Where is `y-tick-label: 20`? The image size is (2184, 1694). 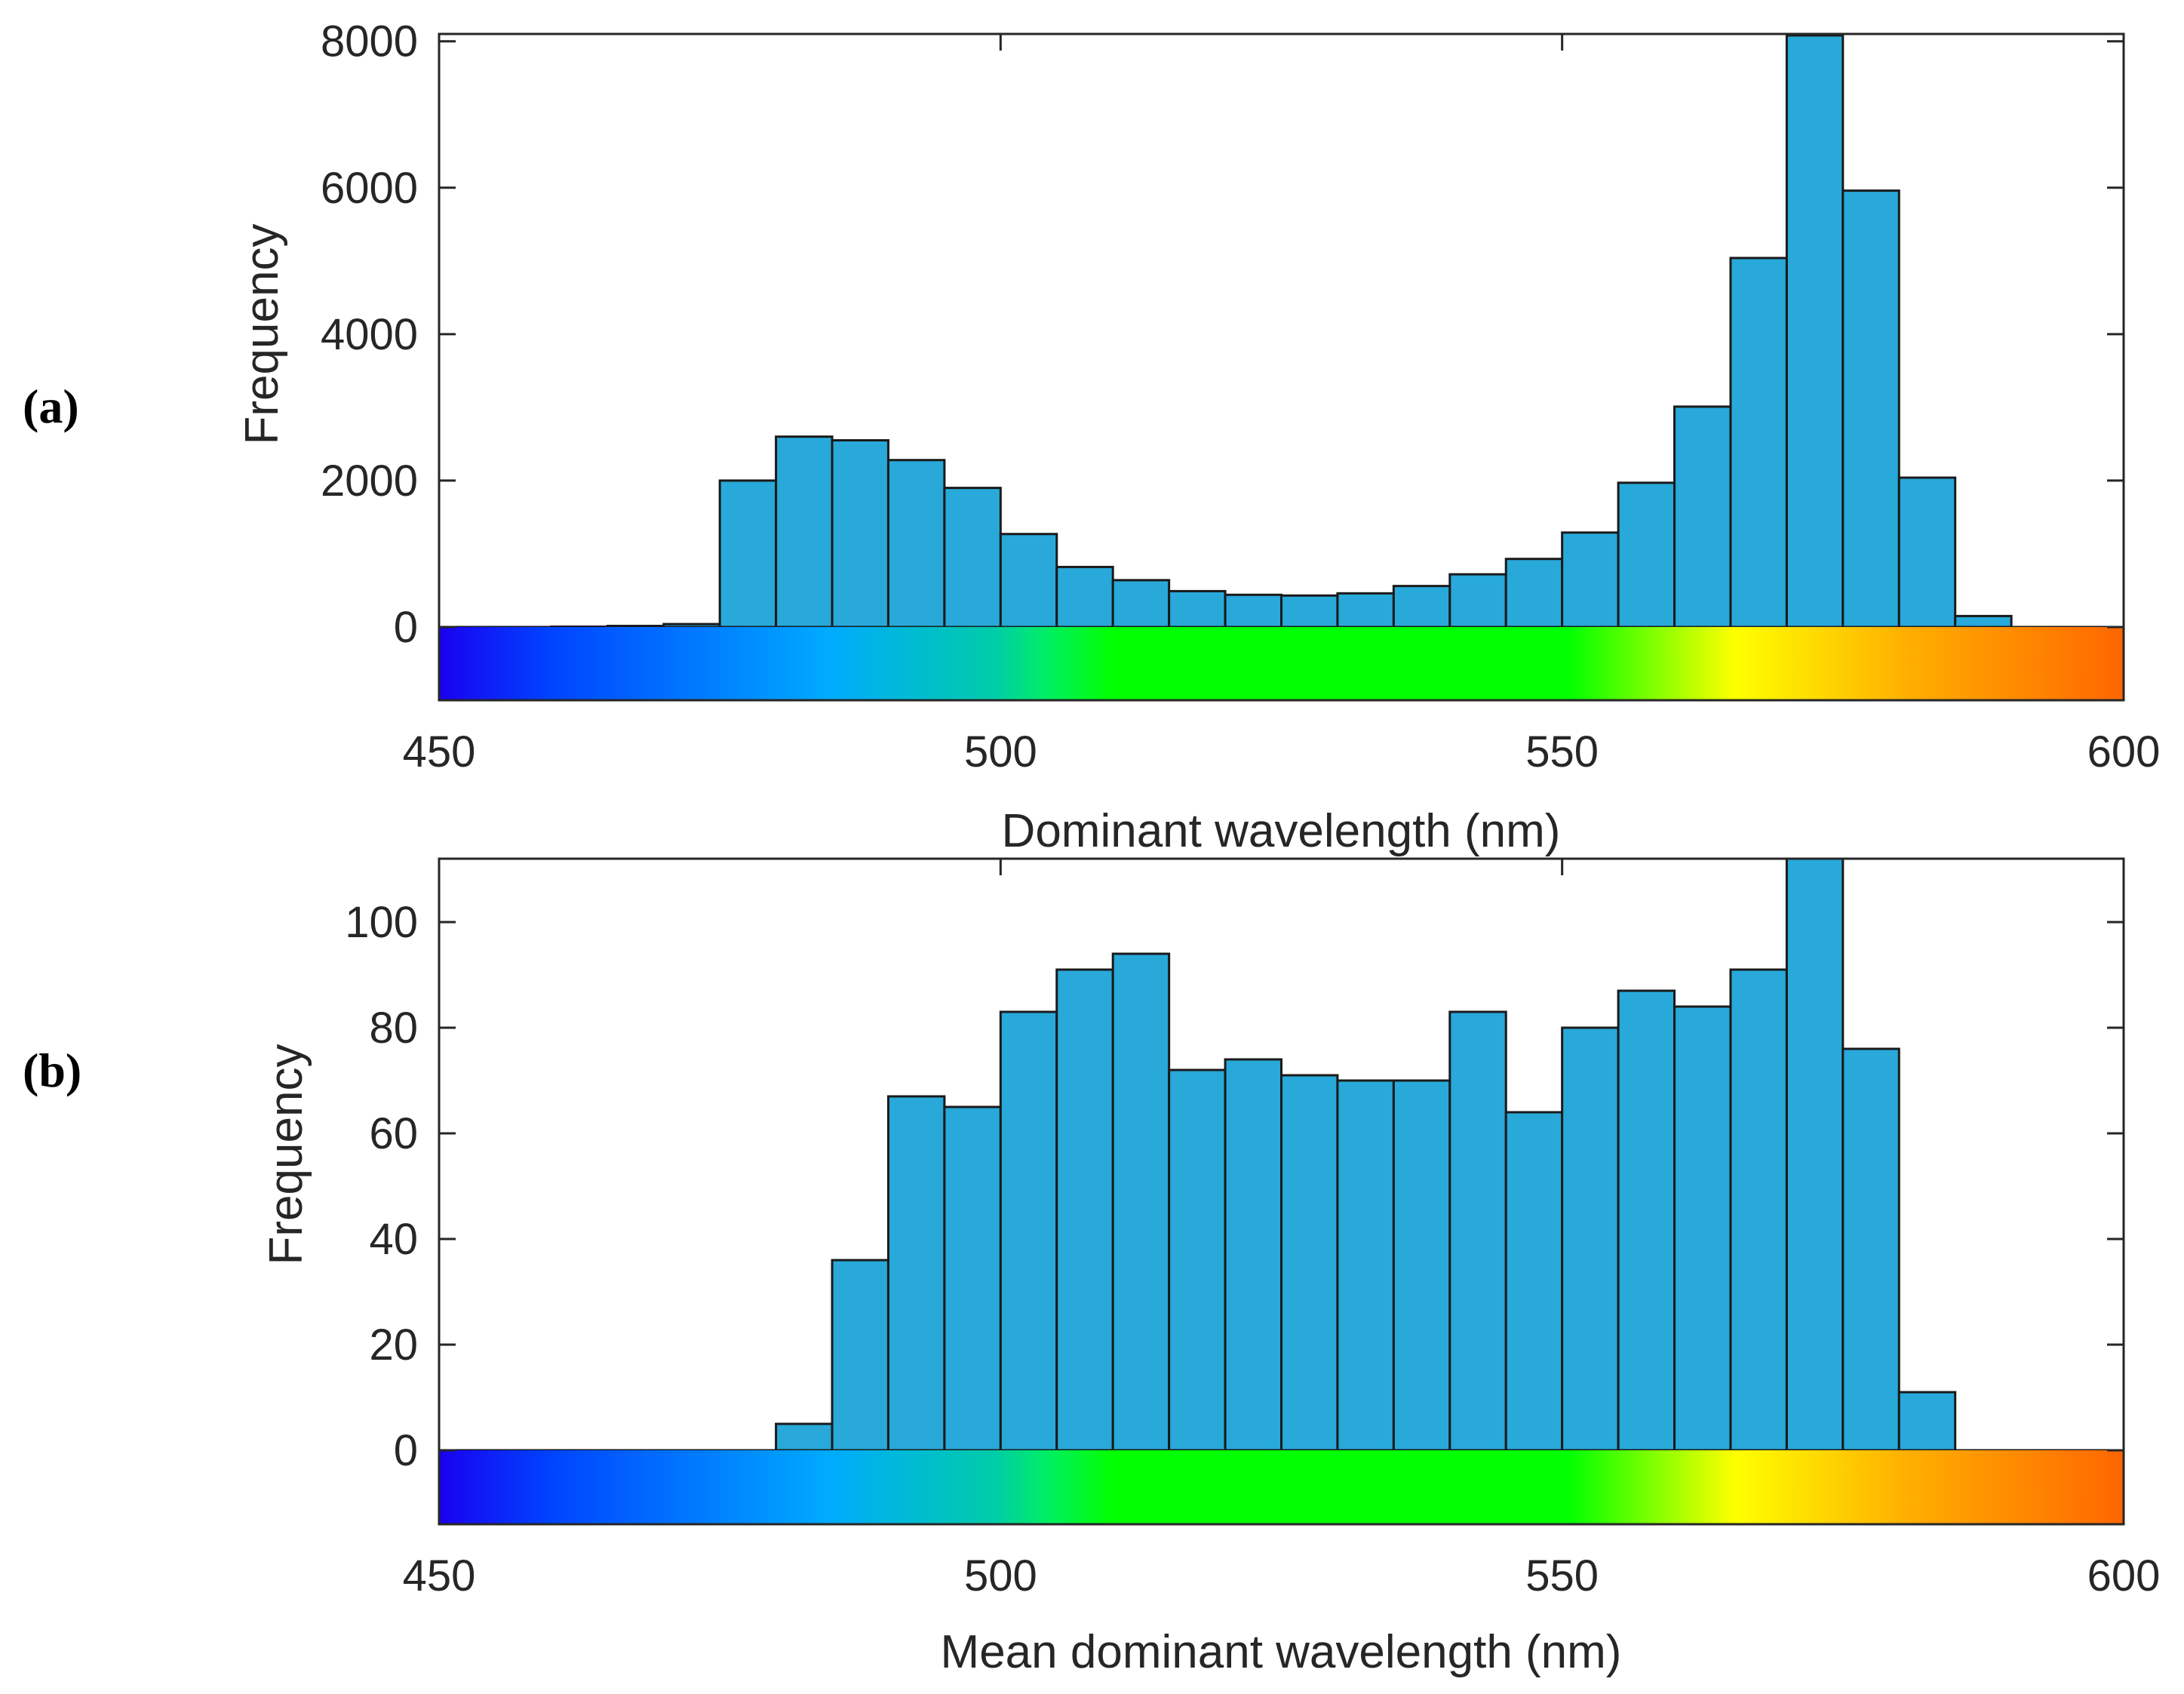
y-tick-label: 20 is located at coordinates (393, 1345).